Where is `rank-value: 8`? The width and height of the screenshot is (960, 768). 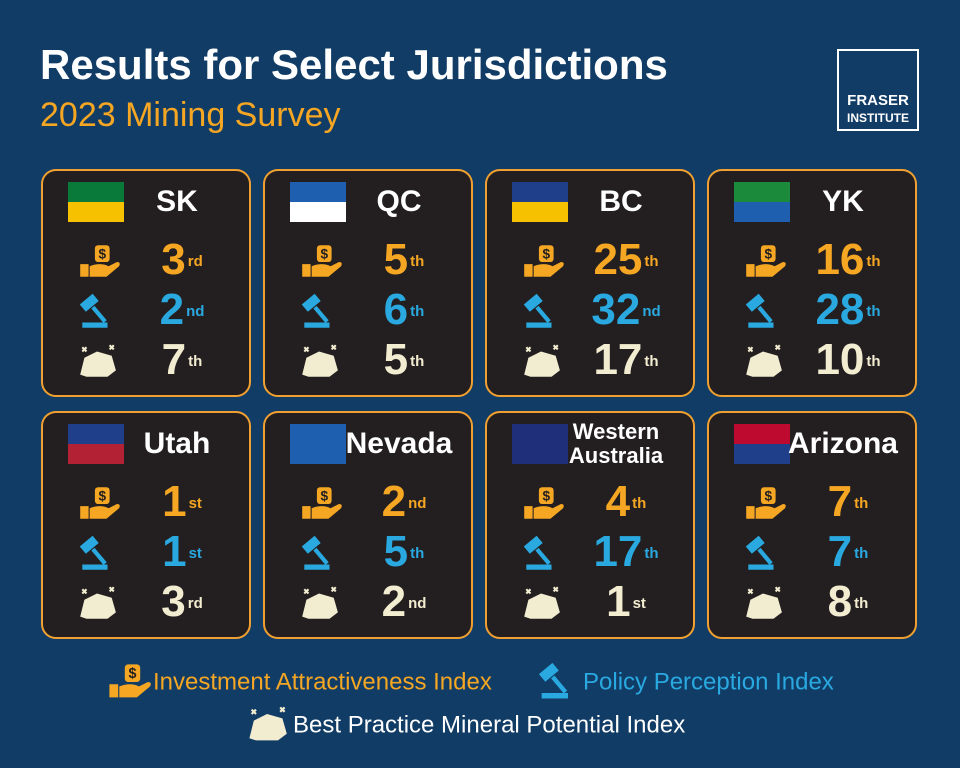
rank-value: 8 is located at coordinates (840, 601).